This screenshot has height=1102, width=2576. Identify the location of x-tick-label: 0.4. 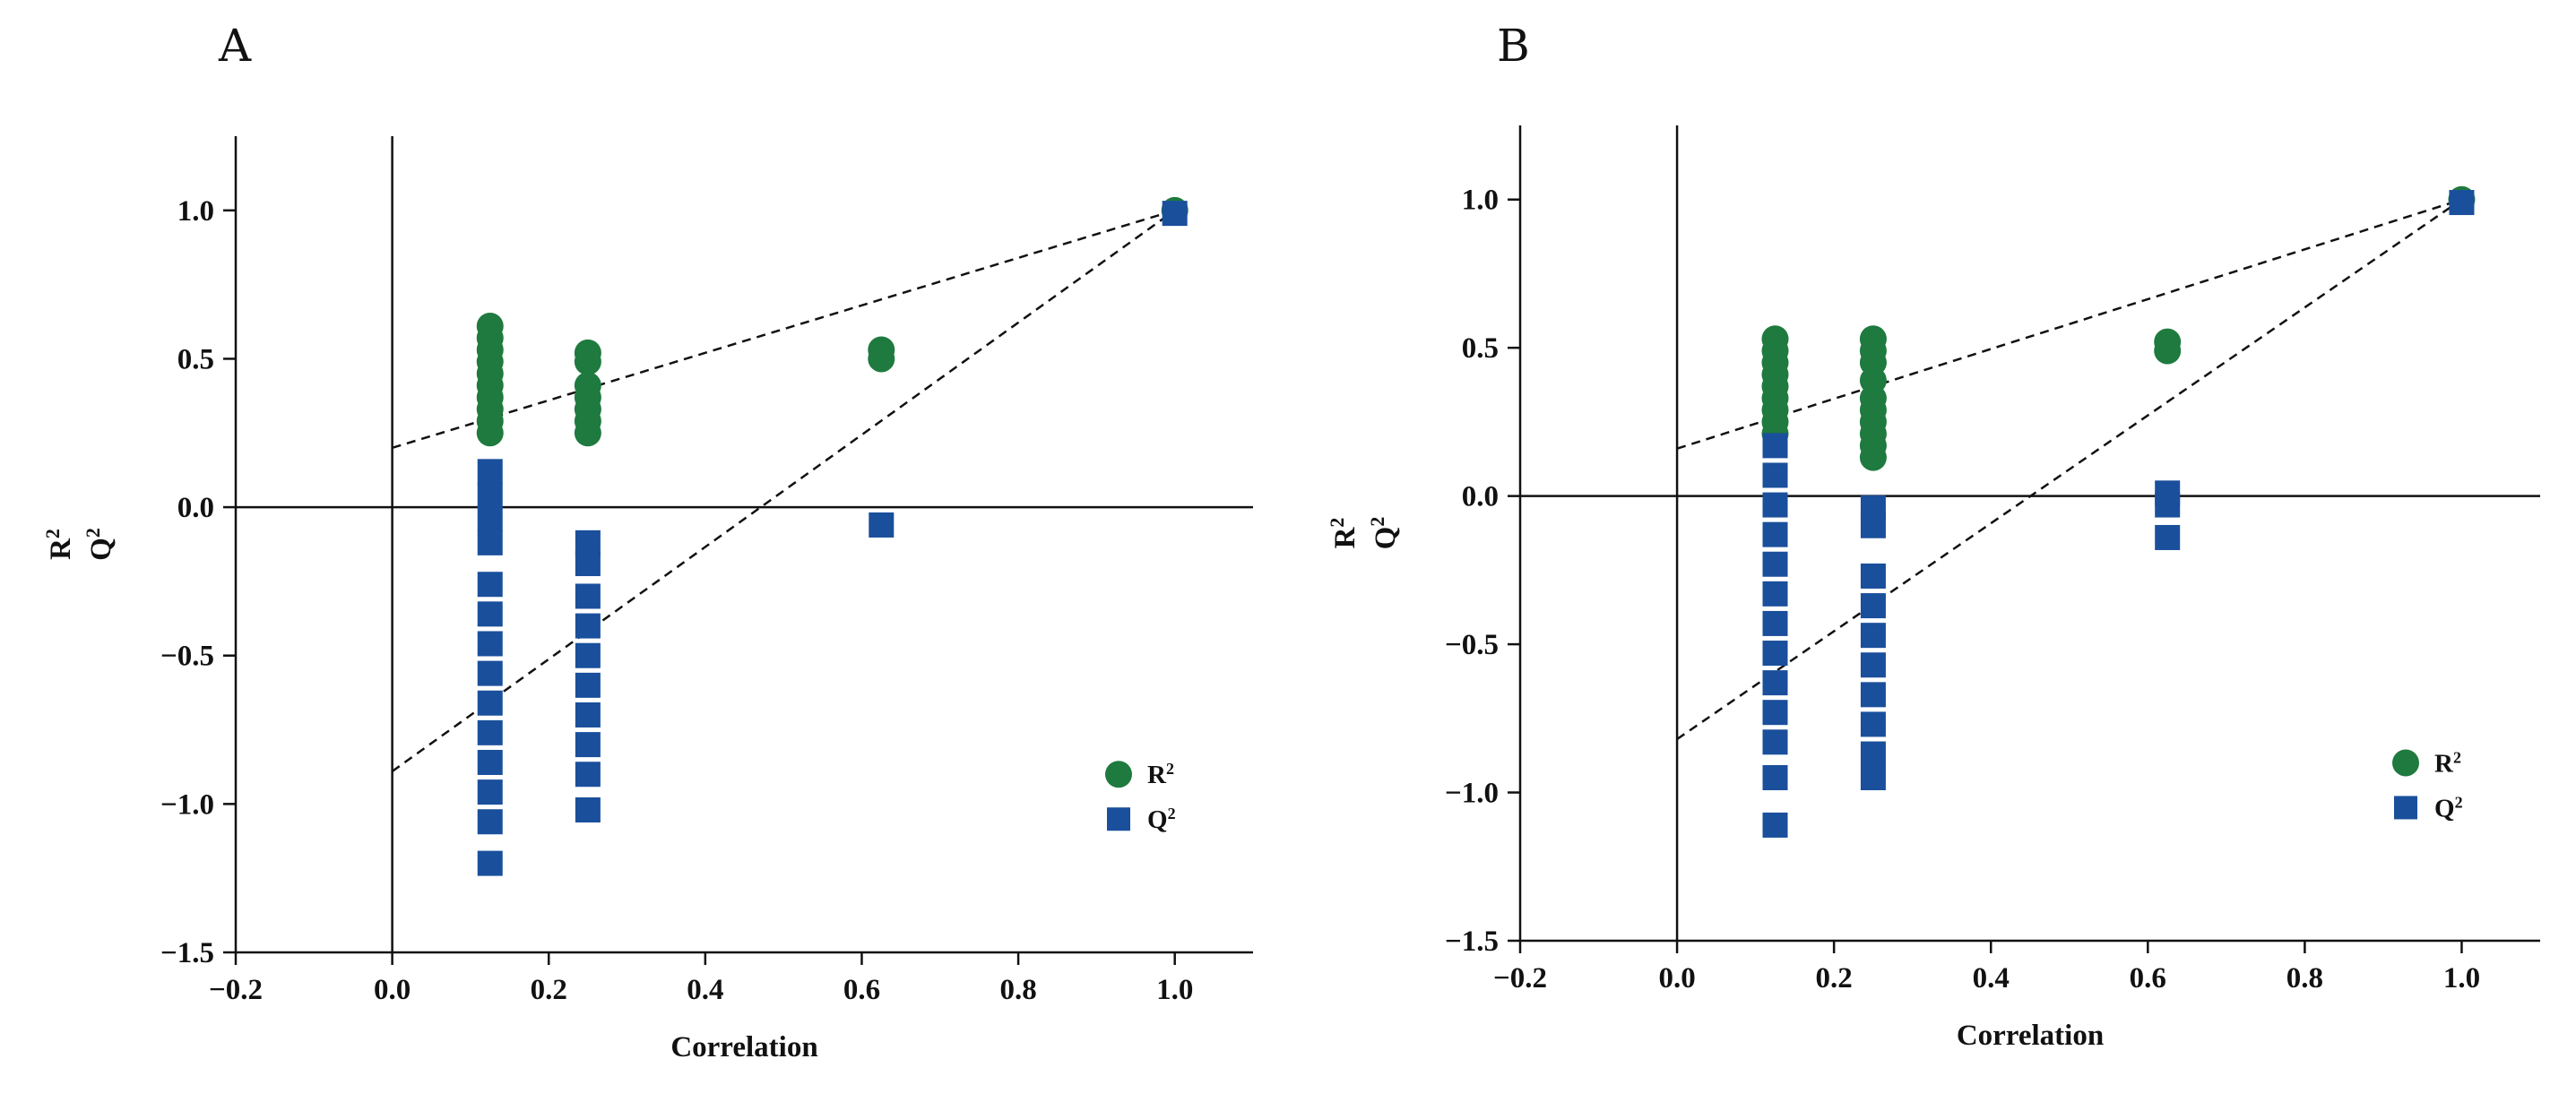
(705, 990).